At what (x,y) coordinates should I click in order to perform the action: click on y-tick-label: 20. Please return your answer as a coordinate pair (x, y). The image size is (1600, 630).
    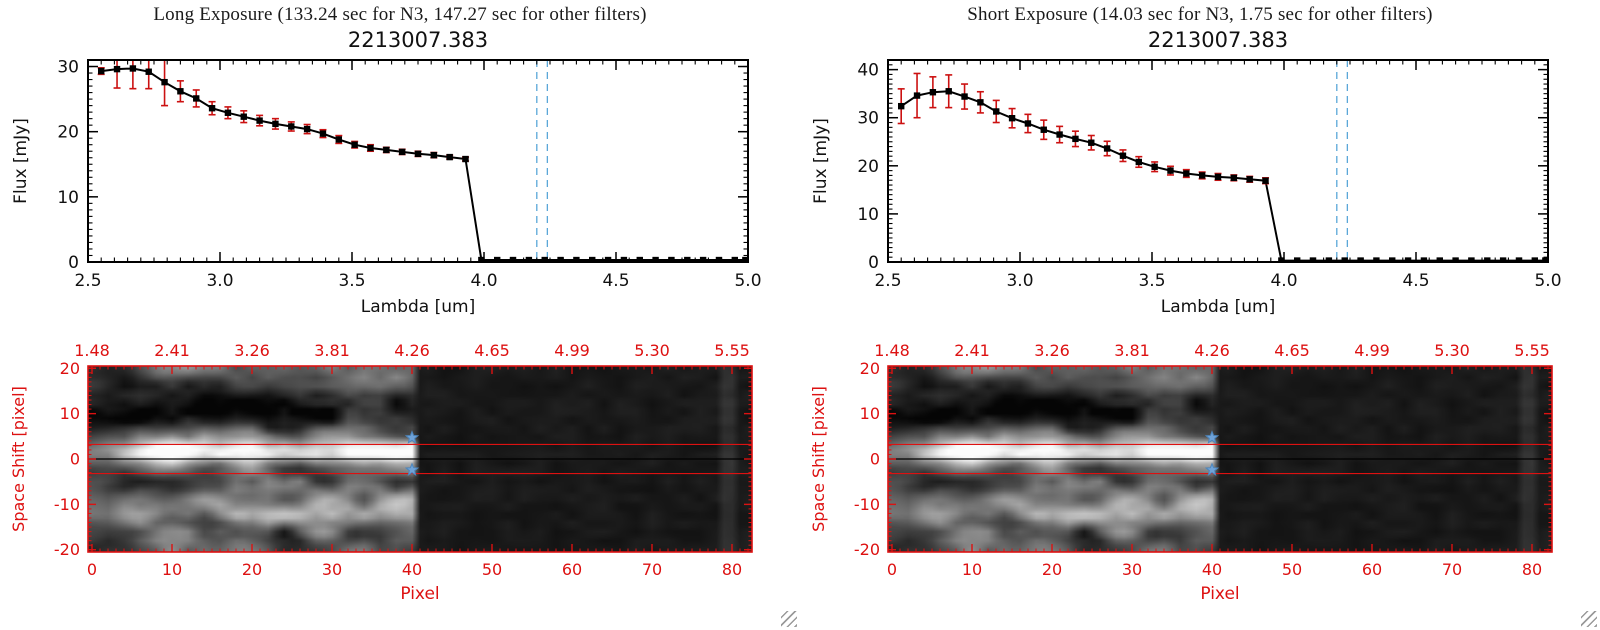
    Looking at the image, I should click on (68, 133).